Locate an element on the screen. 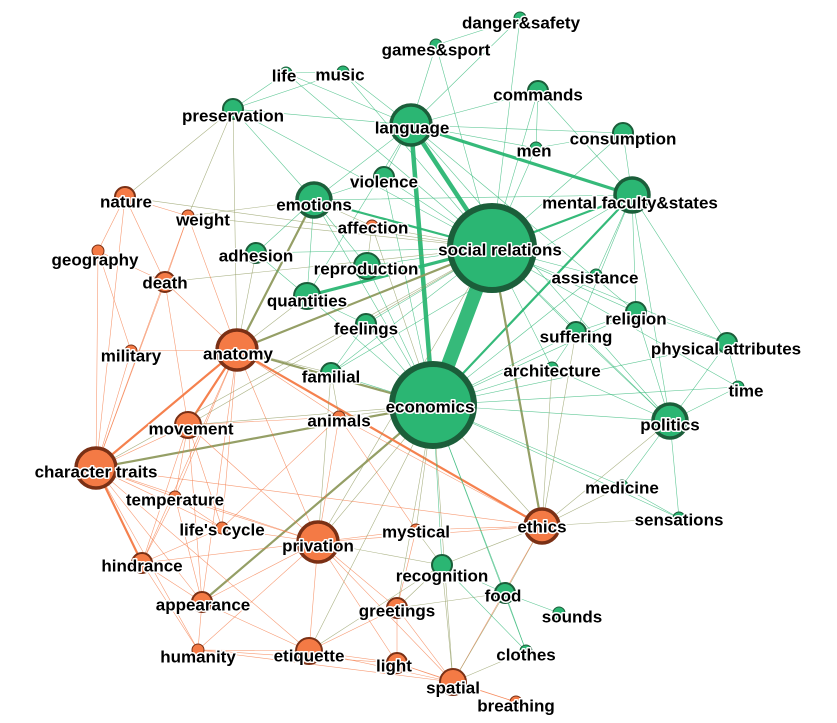 The height and width of the screenshot is (723, 837). label-lifes-cycle: life's cycle is located at coordinates (221, 530).